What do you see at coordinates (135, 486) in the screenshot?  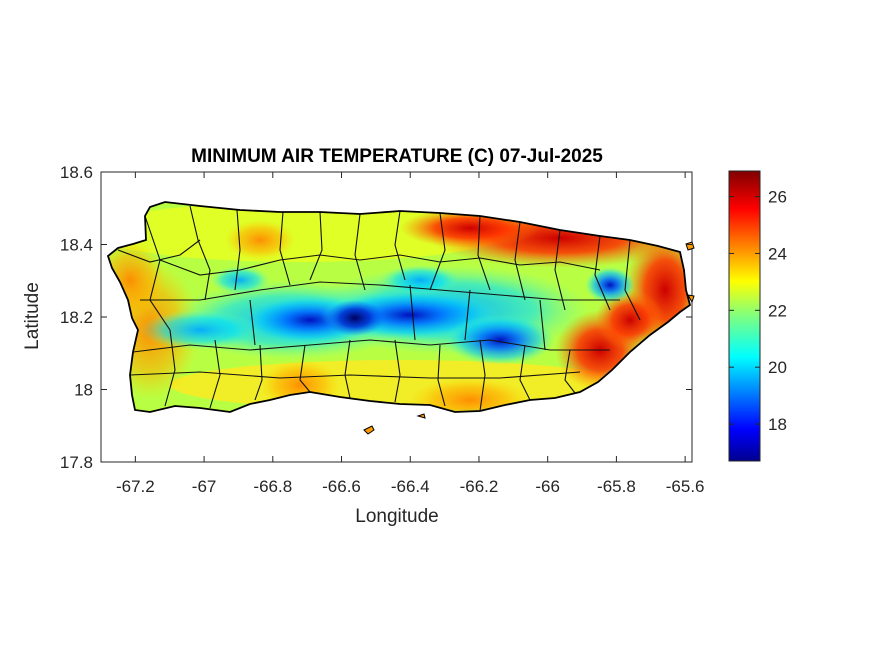 I see `x-tick-label: -67.2` at bounding box center [135, 486].